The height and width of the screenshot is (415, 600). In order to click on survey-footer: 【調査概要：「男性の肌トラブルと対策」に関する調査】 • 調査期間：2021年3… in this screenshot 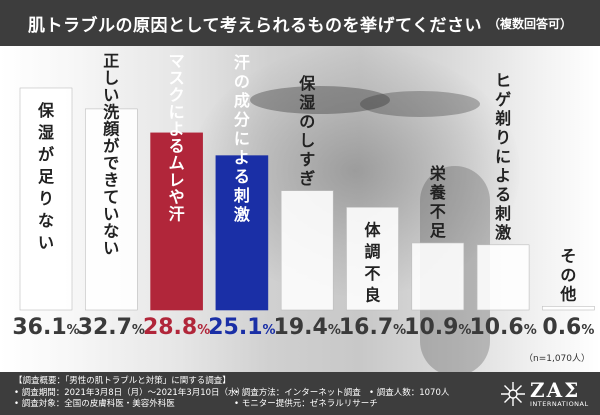, I will do `click(300, 393)`.